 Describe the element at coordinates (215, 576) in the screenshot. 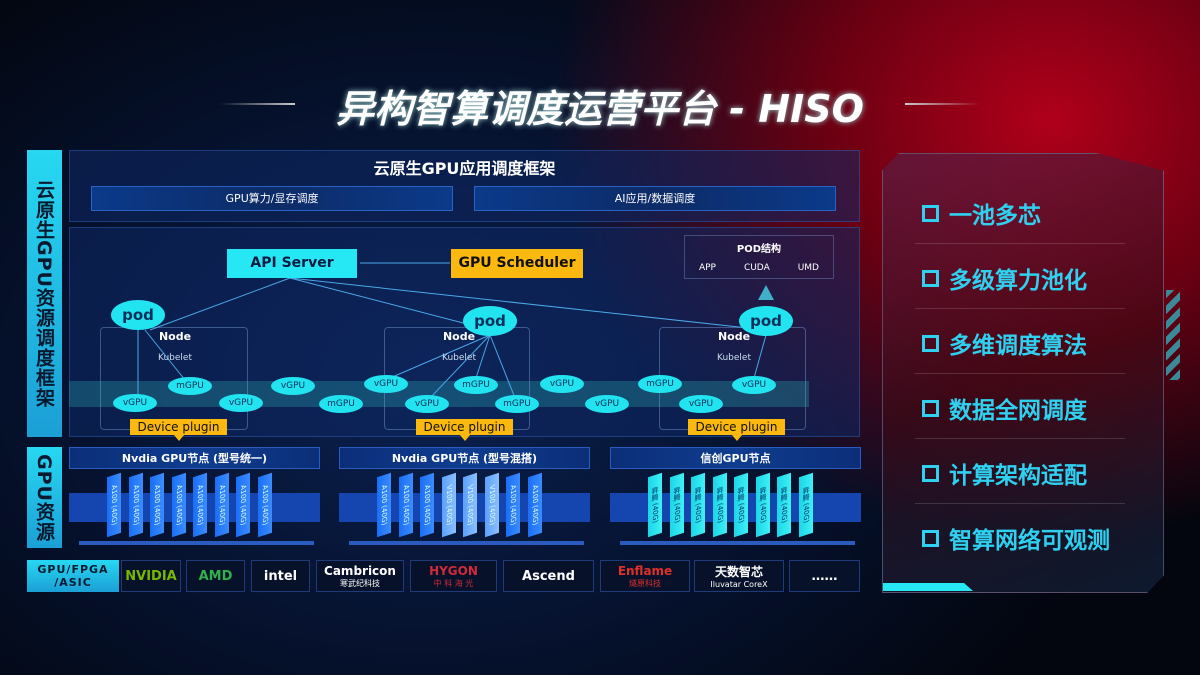

I see `vendor-logo-1: AMD` at that location.